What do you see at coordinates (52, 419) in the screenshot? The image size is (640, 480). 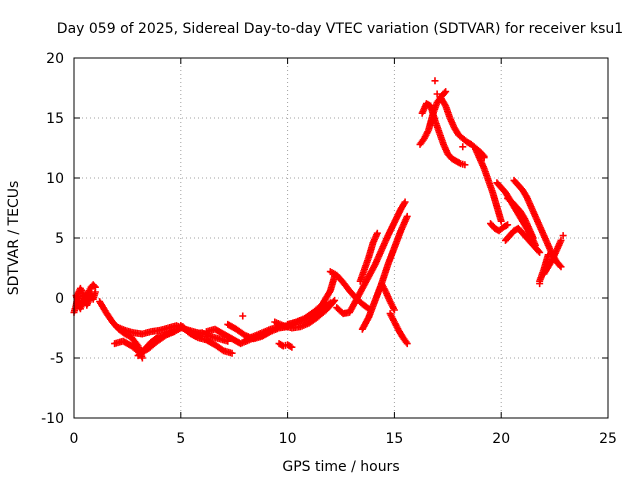 I see `y-tick-label: -10` at bounding box center [52, 419].